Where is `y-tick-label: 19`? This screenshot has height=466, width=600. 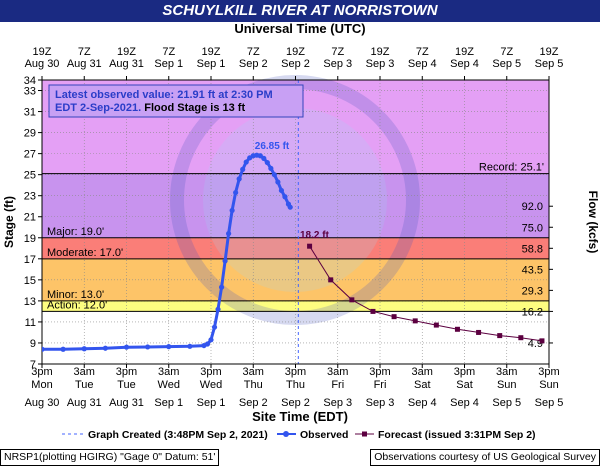 y-tick-label: 19 is located at coordinates (30, 239).